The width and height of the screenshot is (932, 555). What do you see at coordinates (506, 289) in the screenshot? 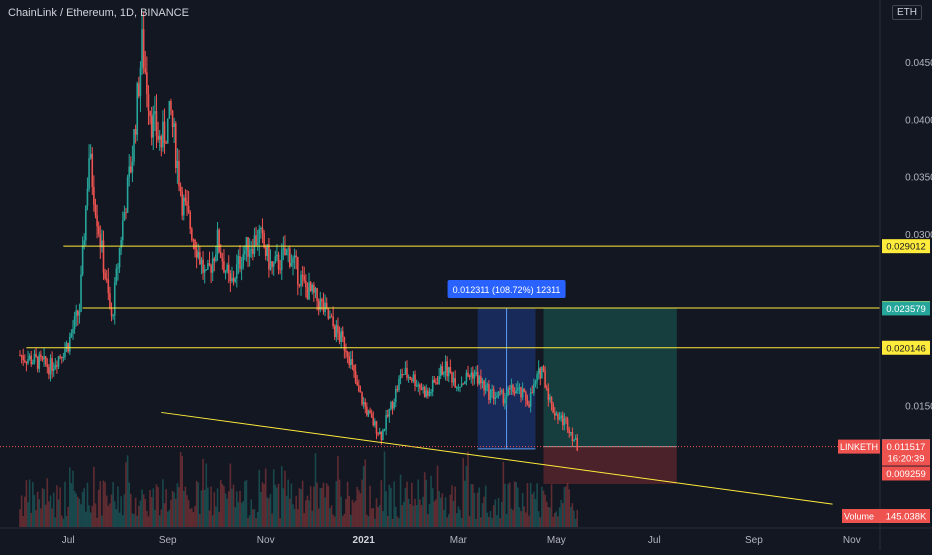
I see `measure-label-box` at bounding box center [506, 289].